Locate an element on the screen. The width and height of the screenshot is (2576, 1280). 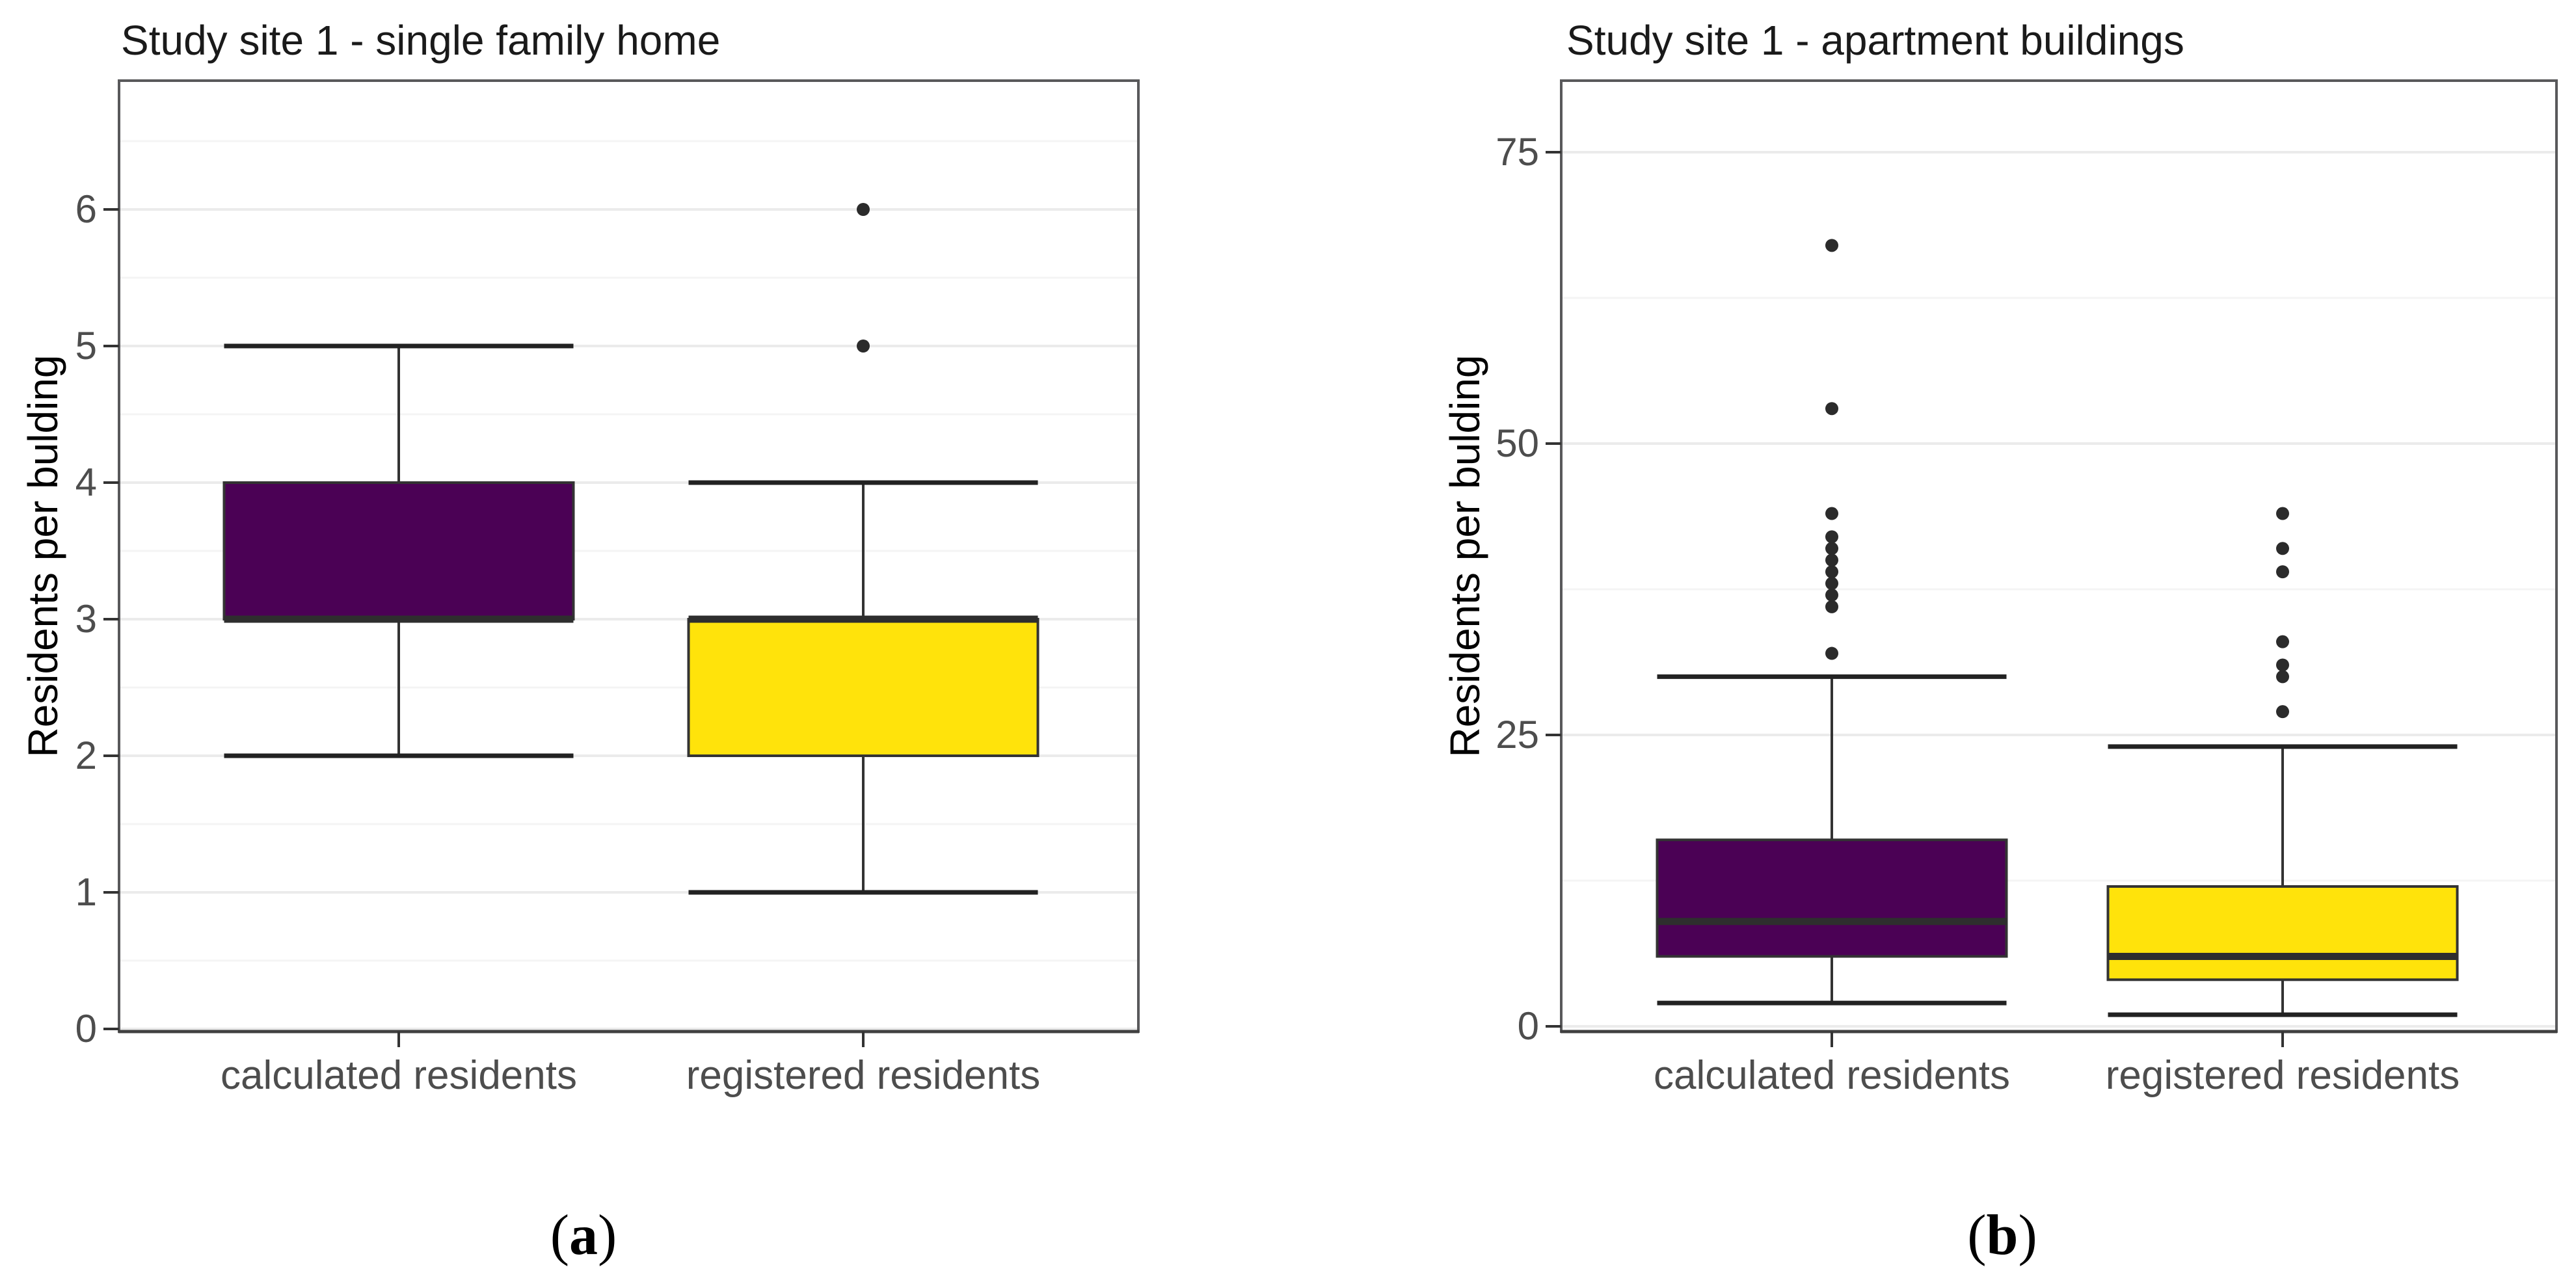
caption-b-letter: b is located at coordinates (2002, 1235).